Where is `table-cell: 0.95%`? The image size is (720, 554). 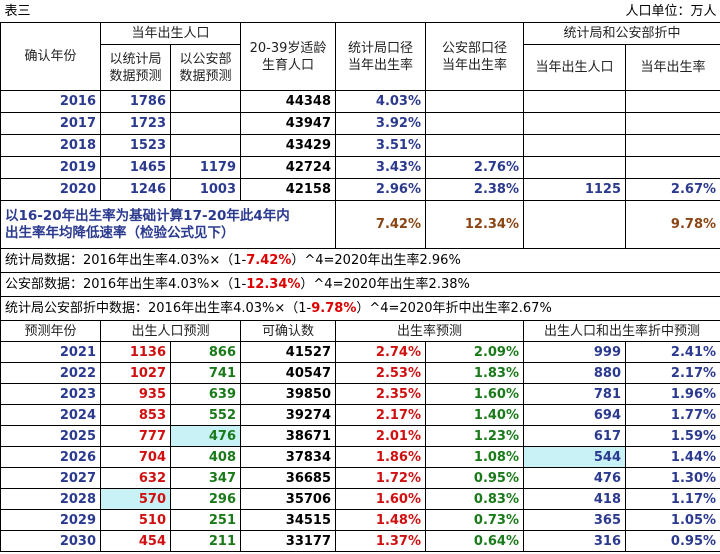
table-cell: 0.95% is located at coordinates (672, 541).